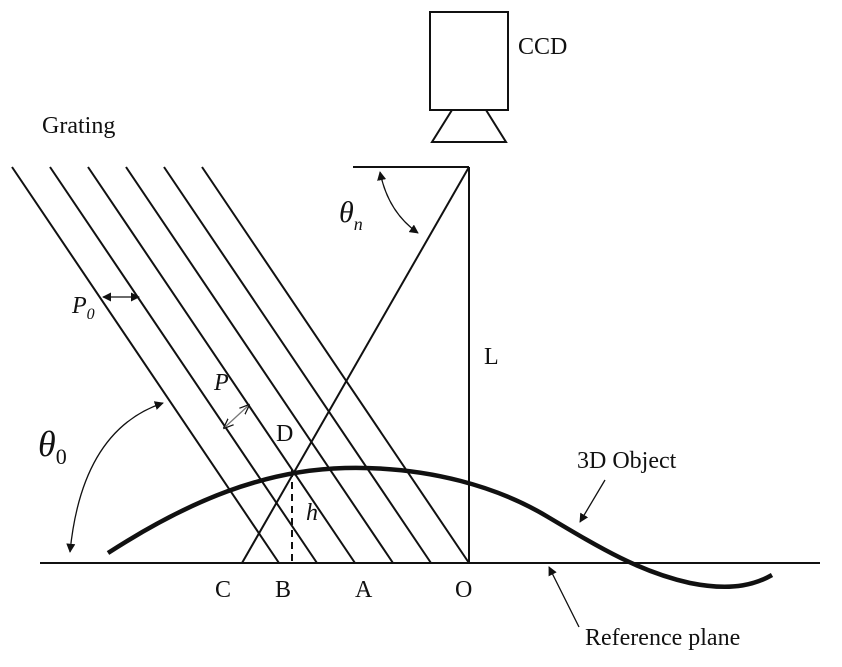 The image size is (842, 667). What do you see at coordinates (469, 61) in the screenshot?
I see `ccd-body` at bounding box center [469, 61].